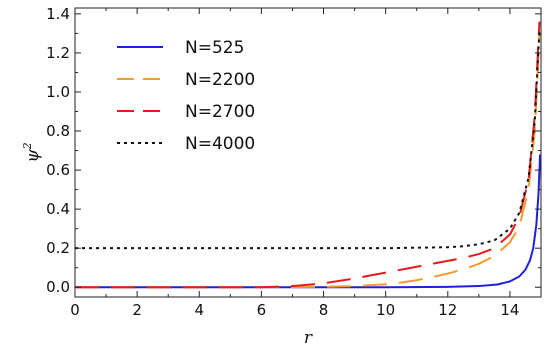 Image resolution: width=548 pixels, height=350 pixels. I want to click on y-tick-label: 0.8, so click(58, 131).